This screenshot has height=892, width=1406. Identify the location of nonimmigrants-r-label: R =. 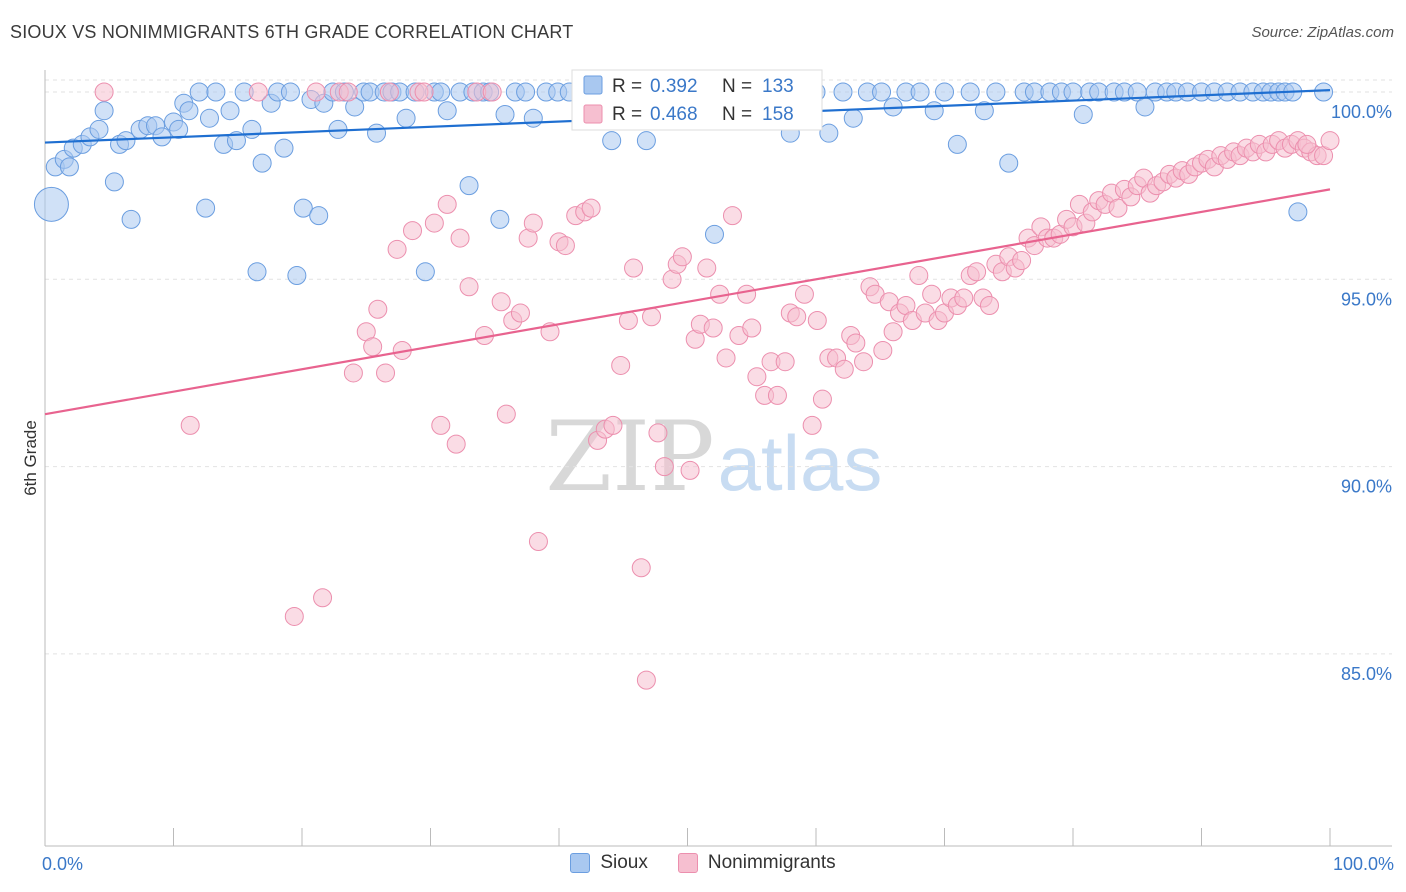
(627, 114).